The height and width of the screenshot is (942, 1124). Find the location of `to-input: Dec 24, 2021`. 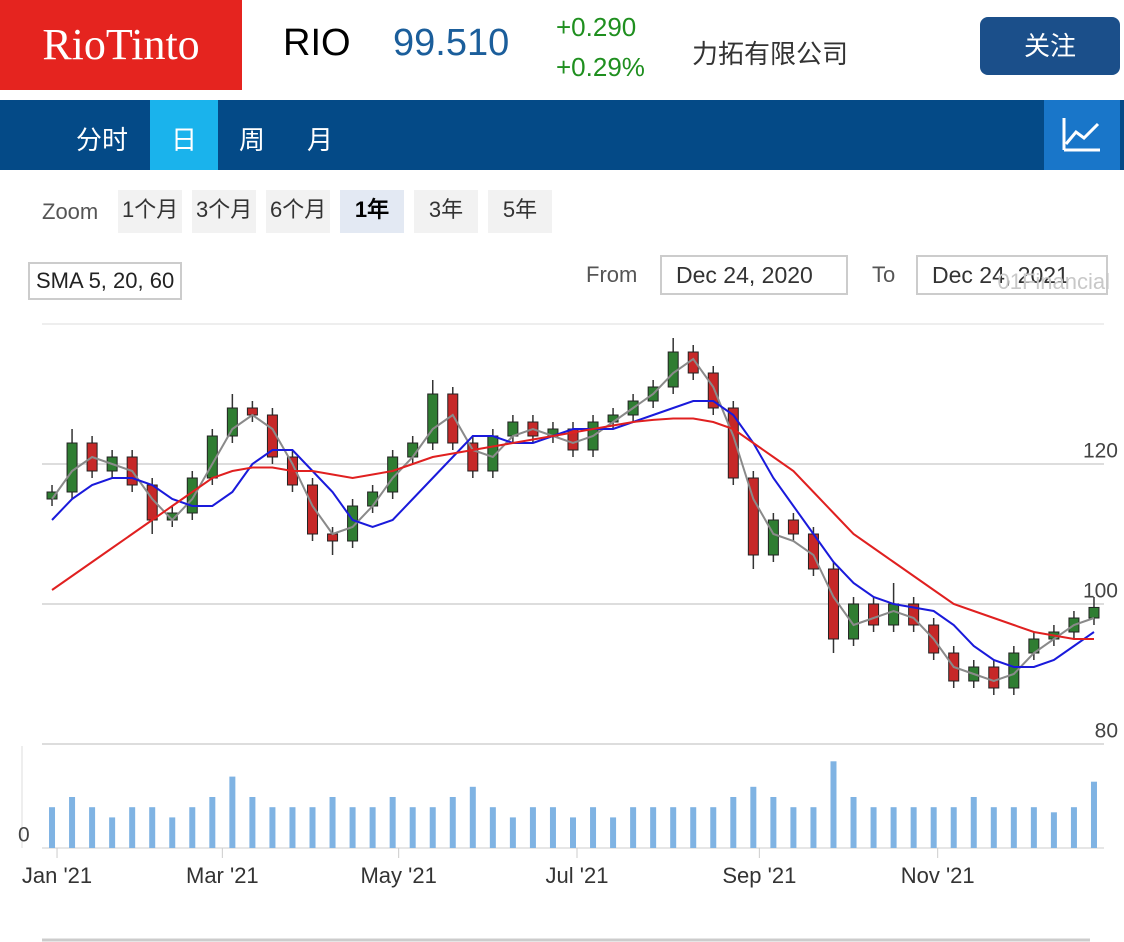

to-input: Dec 24, 2021 is located at coordinates (1012, 275).